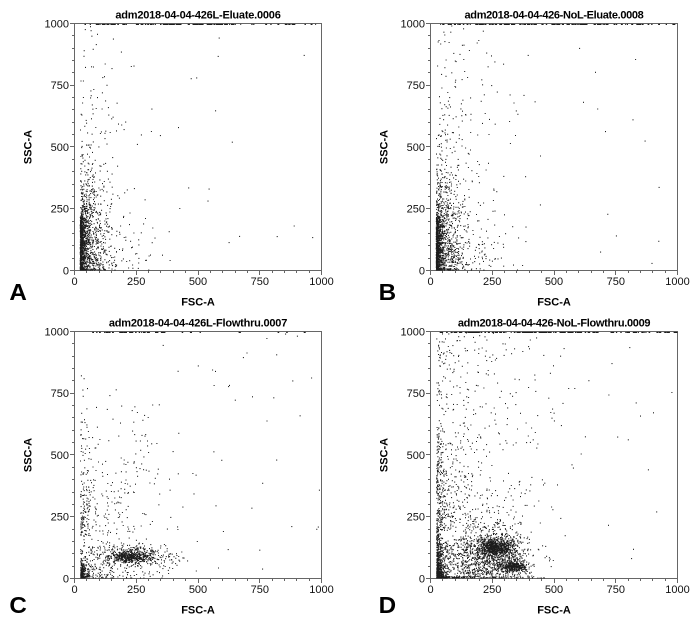 The image size is (700, 630). Describe the element at coordinates (18, 605) in the screenshot. I see `svg-text: C` at that location.